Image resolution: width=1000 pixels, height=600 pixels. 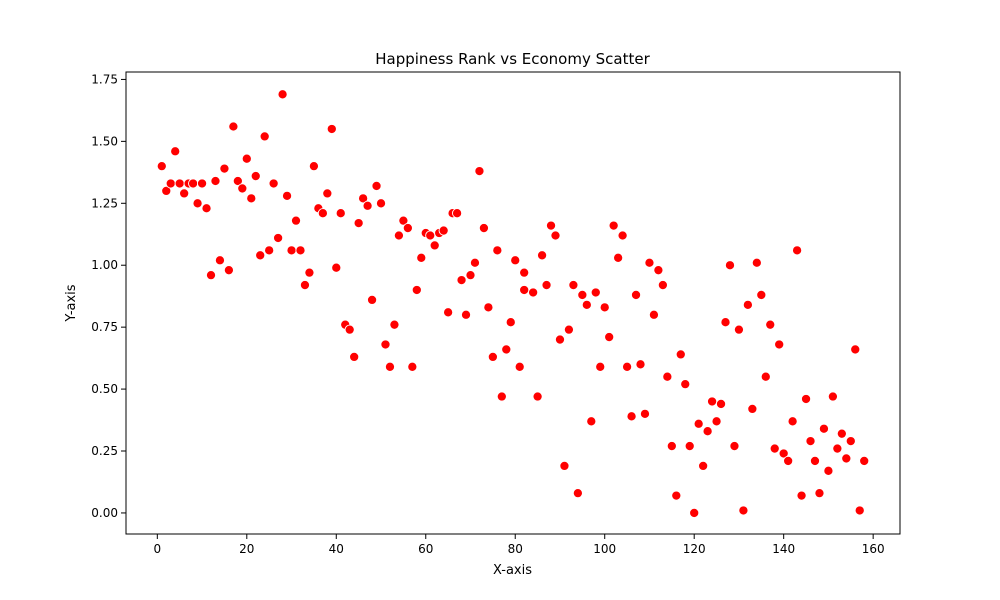 What do you see at coordinates (104, 451) in the screenshot?
I see `y-tick-label: 0.25` at bounding box center [104, 451].